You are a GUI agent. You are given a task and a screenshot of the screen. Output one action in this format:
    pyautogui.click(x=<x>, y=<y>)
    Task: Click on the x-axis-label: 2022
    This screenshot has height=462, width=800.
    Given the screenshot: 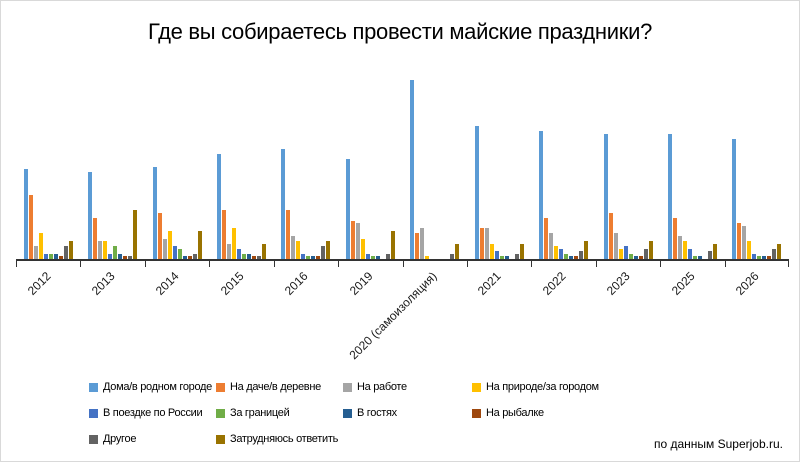 What is the action you would take?
    pyautogui.click(x=554, y=283)
    